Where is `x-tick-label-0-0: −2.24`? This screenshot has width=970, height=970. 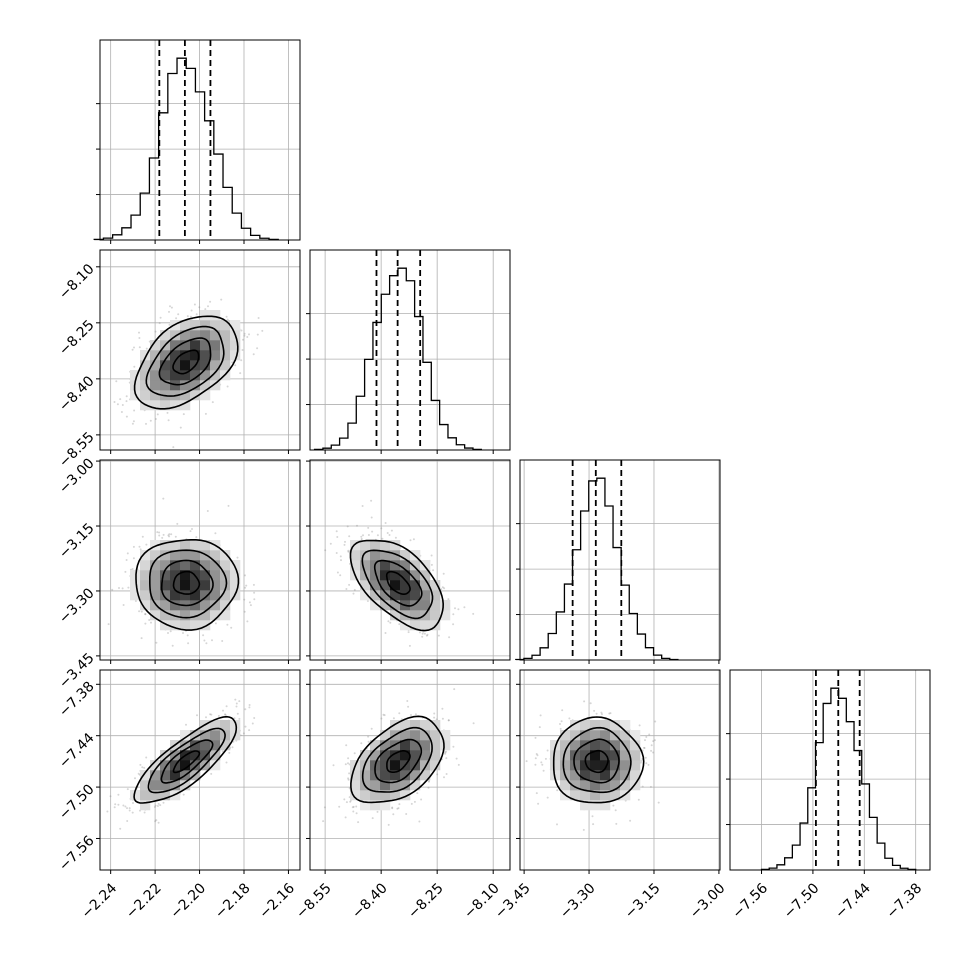 x-tick-label-0-0: −2.24 is located at coordinates (100, 901).